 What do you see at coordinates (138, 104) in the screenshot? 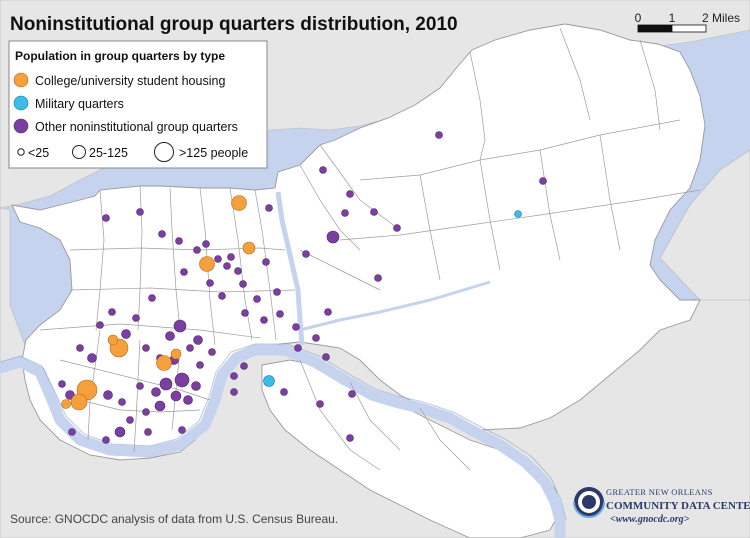
I see `legend-box` at bounding box center [138, 104].